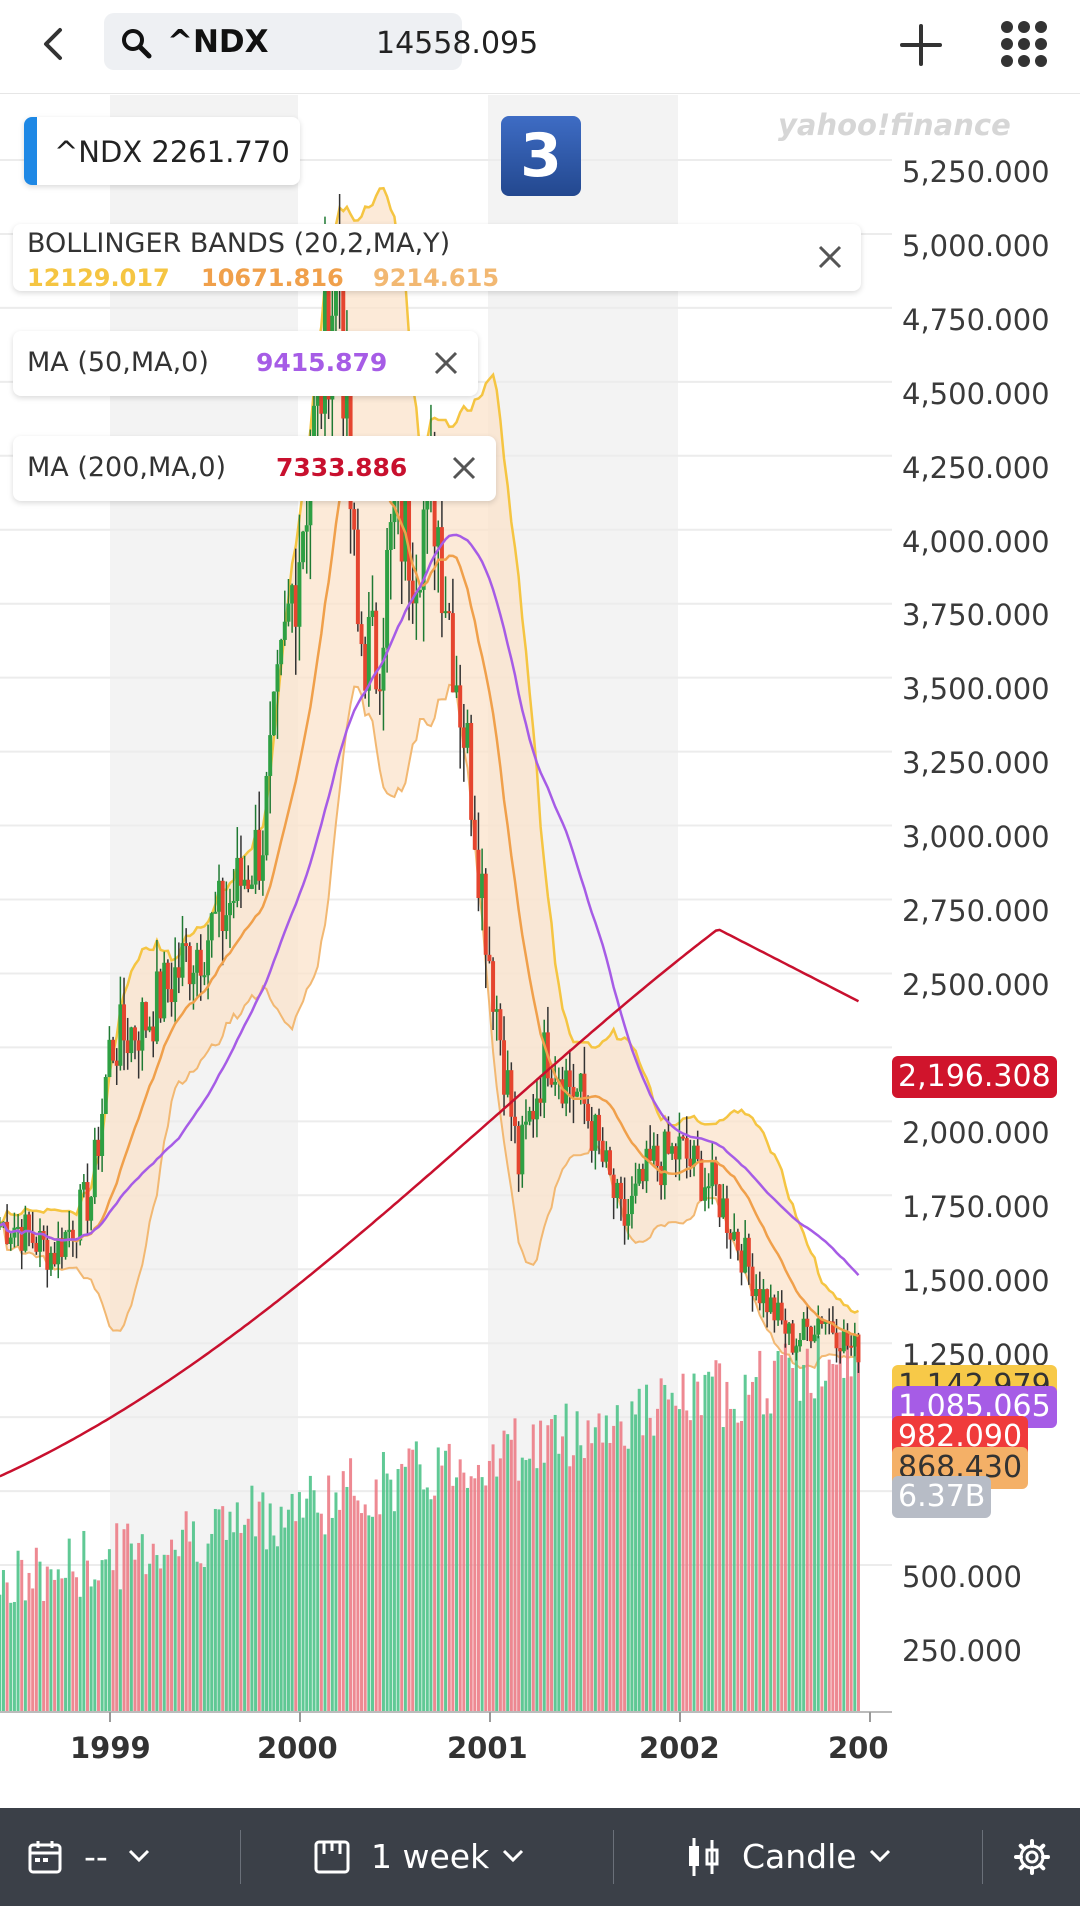 This screenshot has height=1906, width=1080. Describe the element at coordinates (427, 1857) in the screenshot. I see `interval-selector: 1 week` at that location.